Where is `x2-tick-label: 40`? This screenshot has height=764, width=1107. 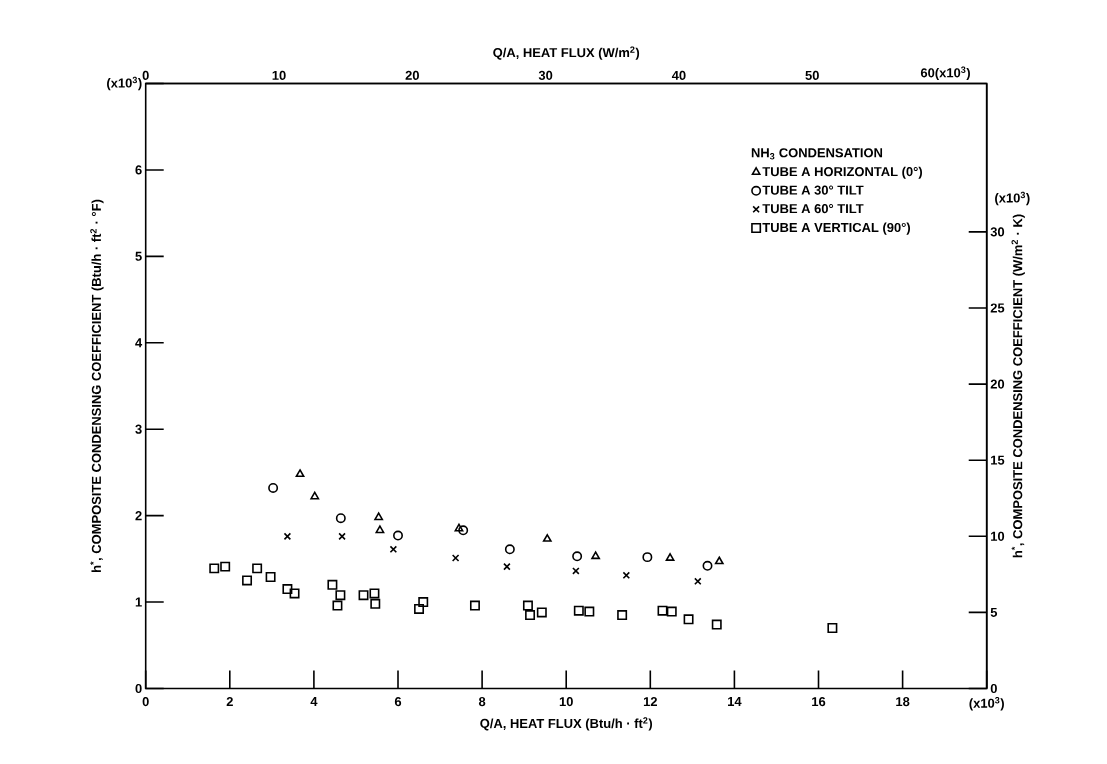 x2-tick-label: 40 is located at coordinates (678, 75).